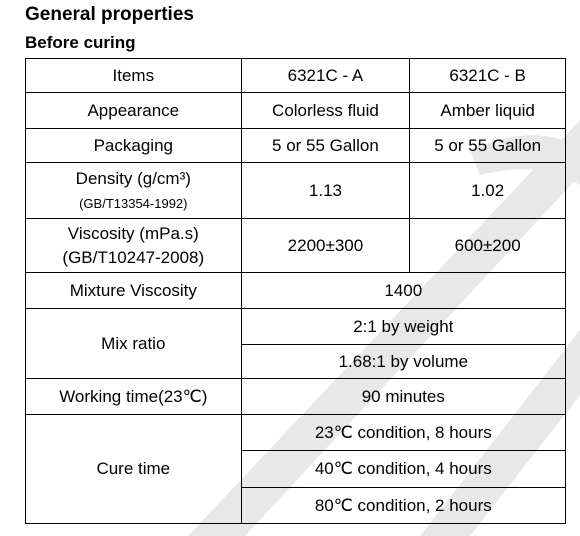 This screenshot has width=580, height=536. I want to click on cell: 2:1 by weight, so click(403, 326).